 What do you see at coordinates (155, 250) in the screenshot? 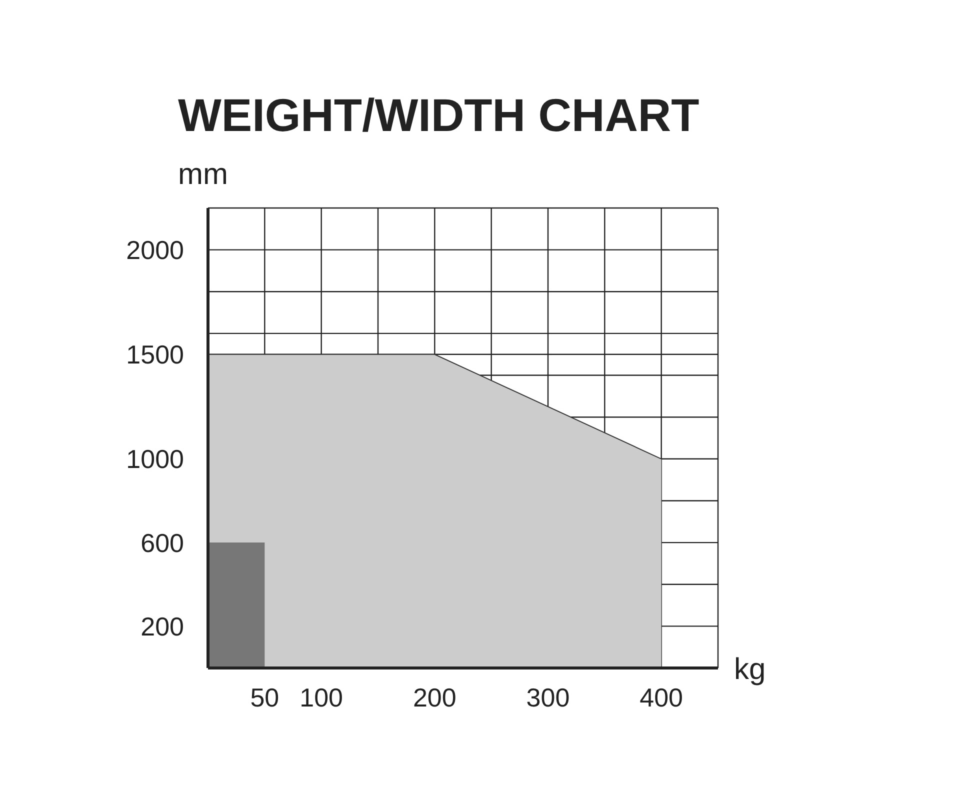
I see `y-tick-label: 2000` at bounding box center [155, 250].